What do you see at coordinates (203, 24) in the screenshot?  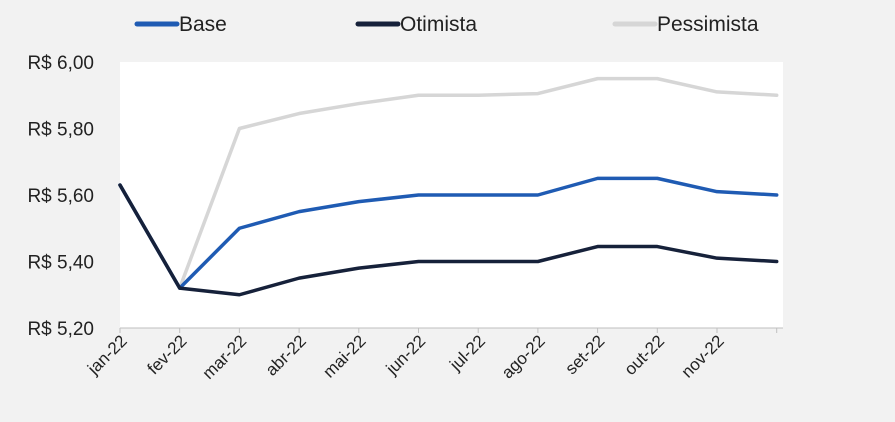 I see `legend-label-base: Base` at bounding box center [203, 24].